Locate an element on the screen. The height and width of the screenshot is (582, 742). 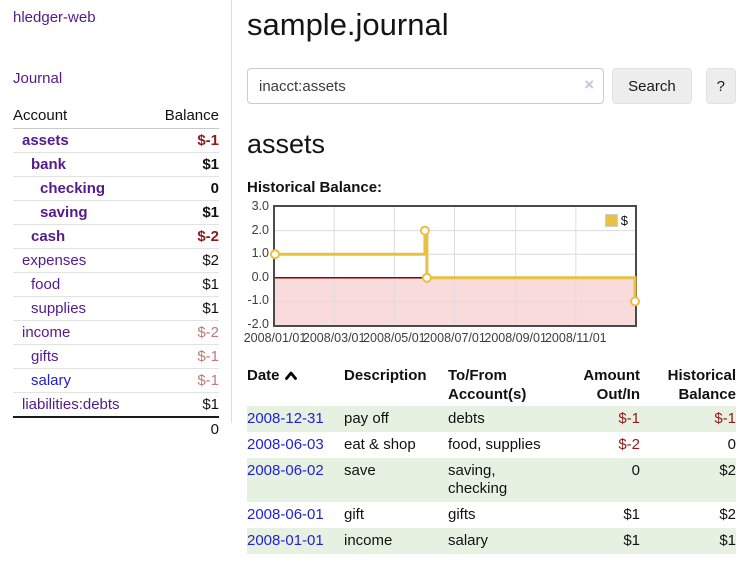
transaction-accounts: food, supplies is located at coordinates (494, 444).